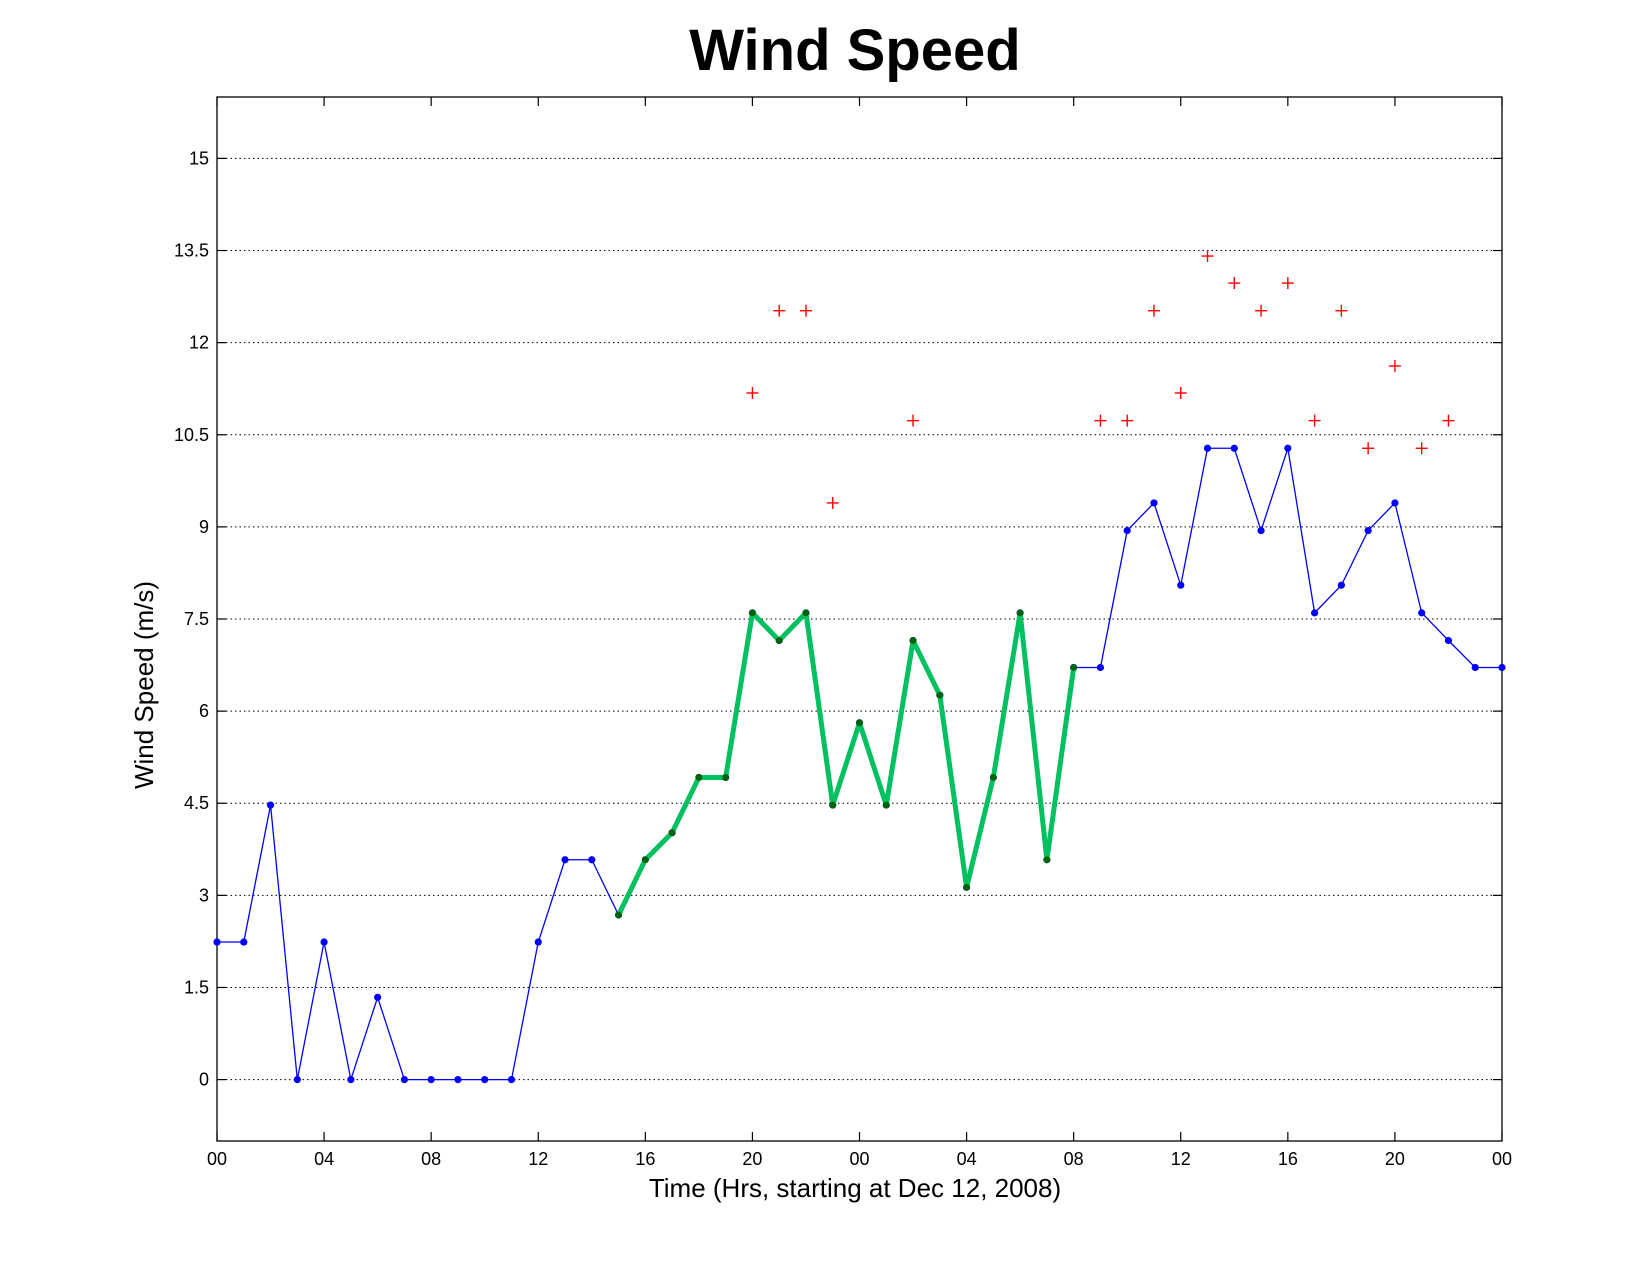 The width and height of the screenshot is (1650, 1275). What do you see at coordinates (854, 50) in the screenshot?
I see `chart-title: Wind Speed` at bounding box center [854, 50].